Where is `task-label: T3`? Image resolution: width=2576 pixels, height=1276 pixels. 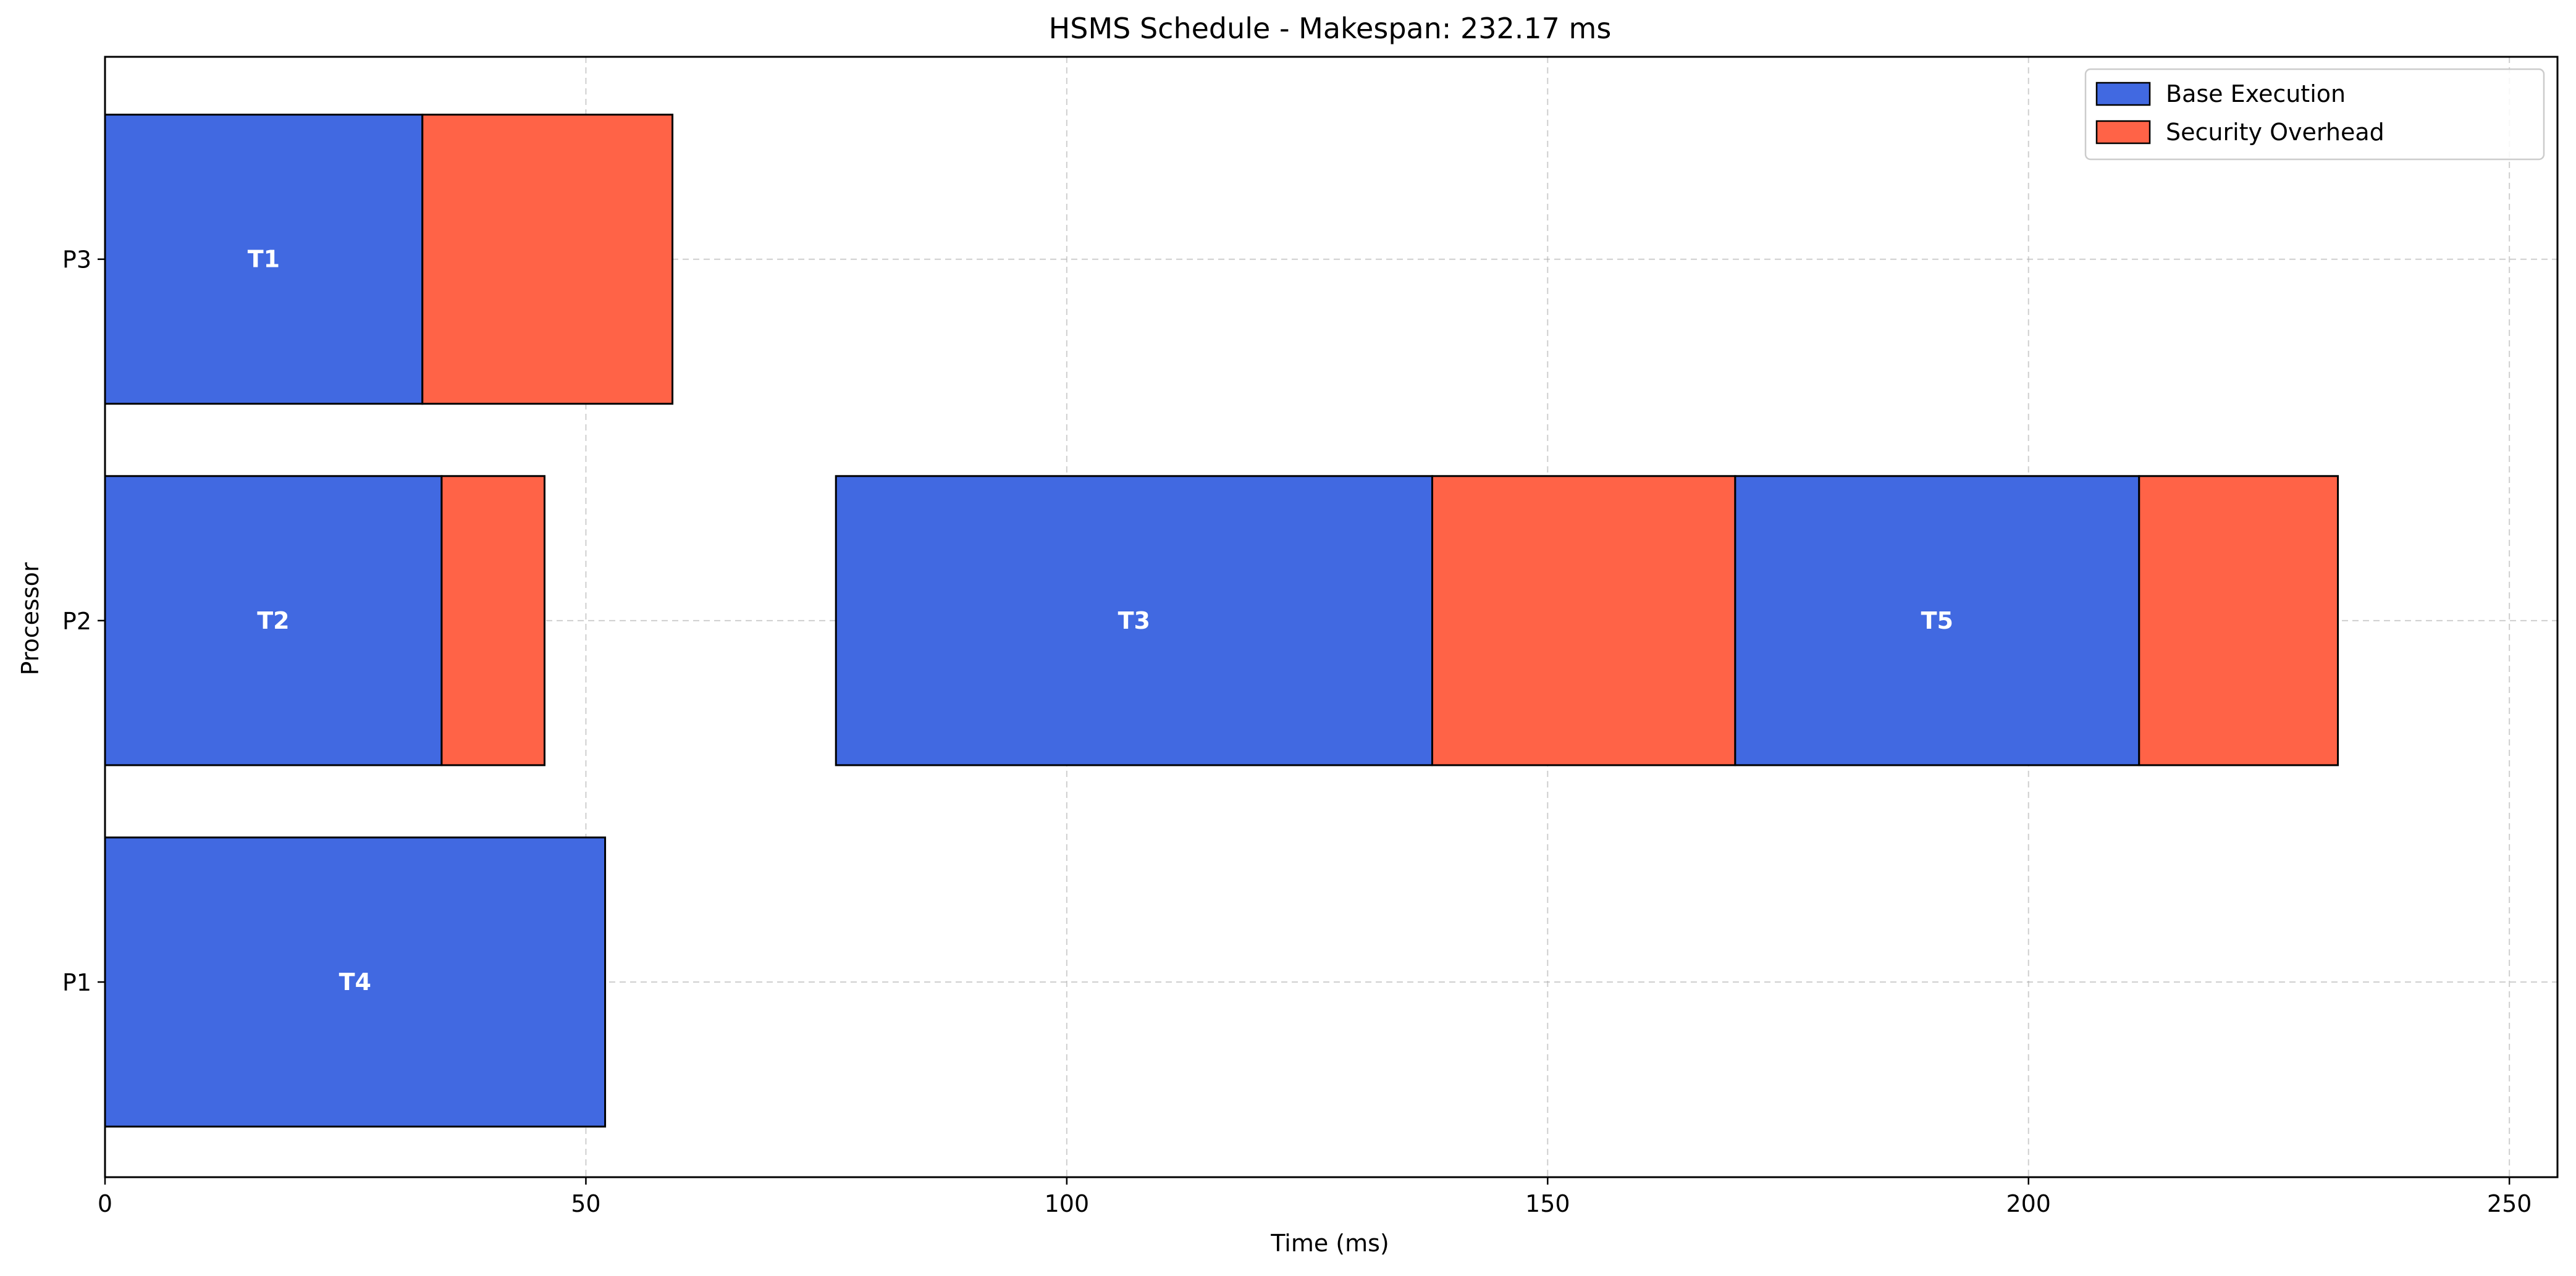 task-label: T3 is located at coordinates (1134, 620).